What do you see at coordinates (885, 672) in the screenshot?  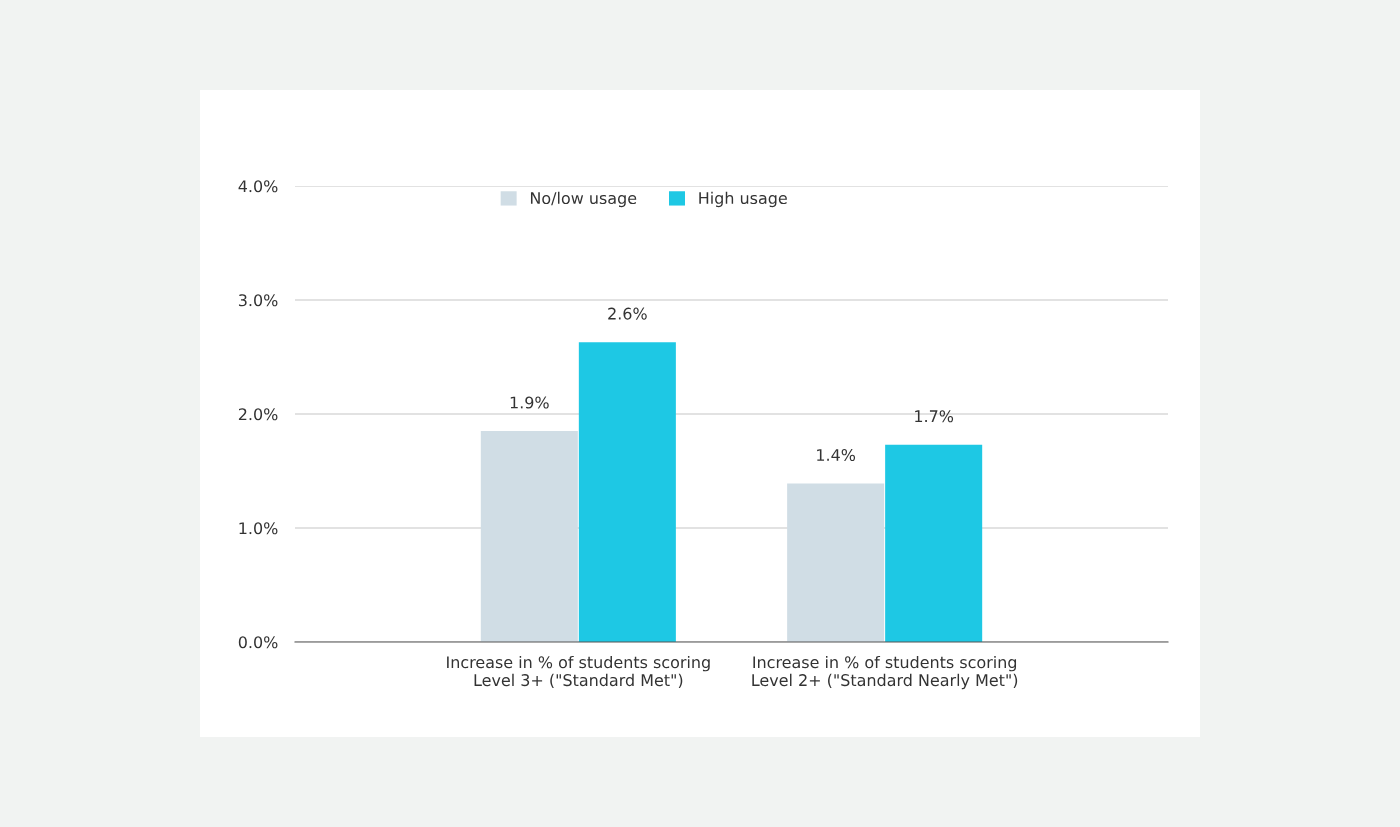 I see `x-tick-label: Increase in % of students scoring Level 2+ ("Standard Nearly Met")` at bounding box center [885, 672].